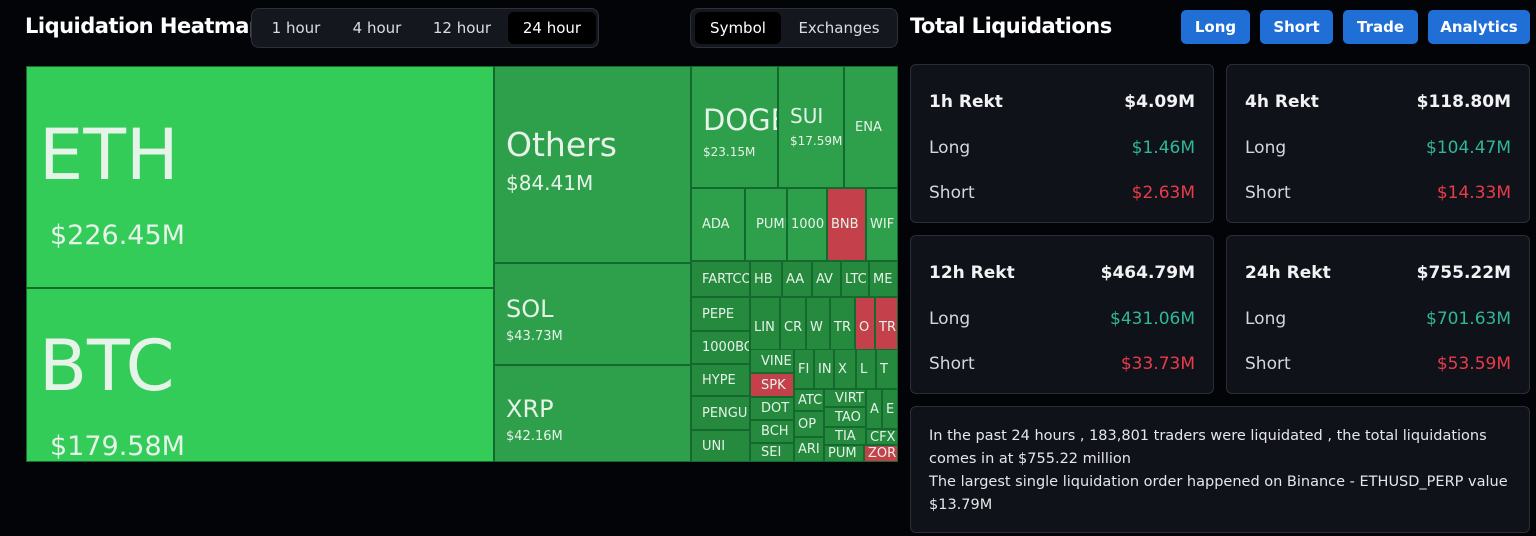 This screenshot has height=536, width=1536. What do you see at coordinates (1011, 26) in the screenshot?
I see `total-liquidations-title: Total Liquidations` at bounding box center [1011, 26].